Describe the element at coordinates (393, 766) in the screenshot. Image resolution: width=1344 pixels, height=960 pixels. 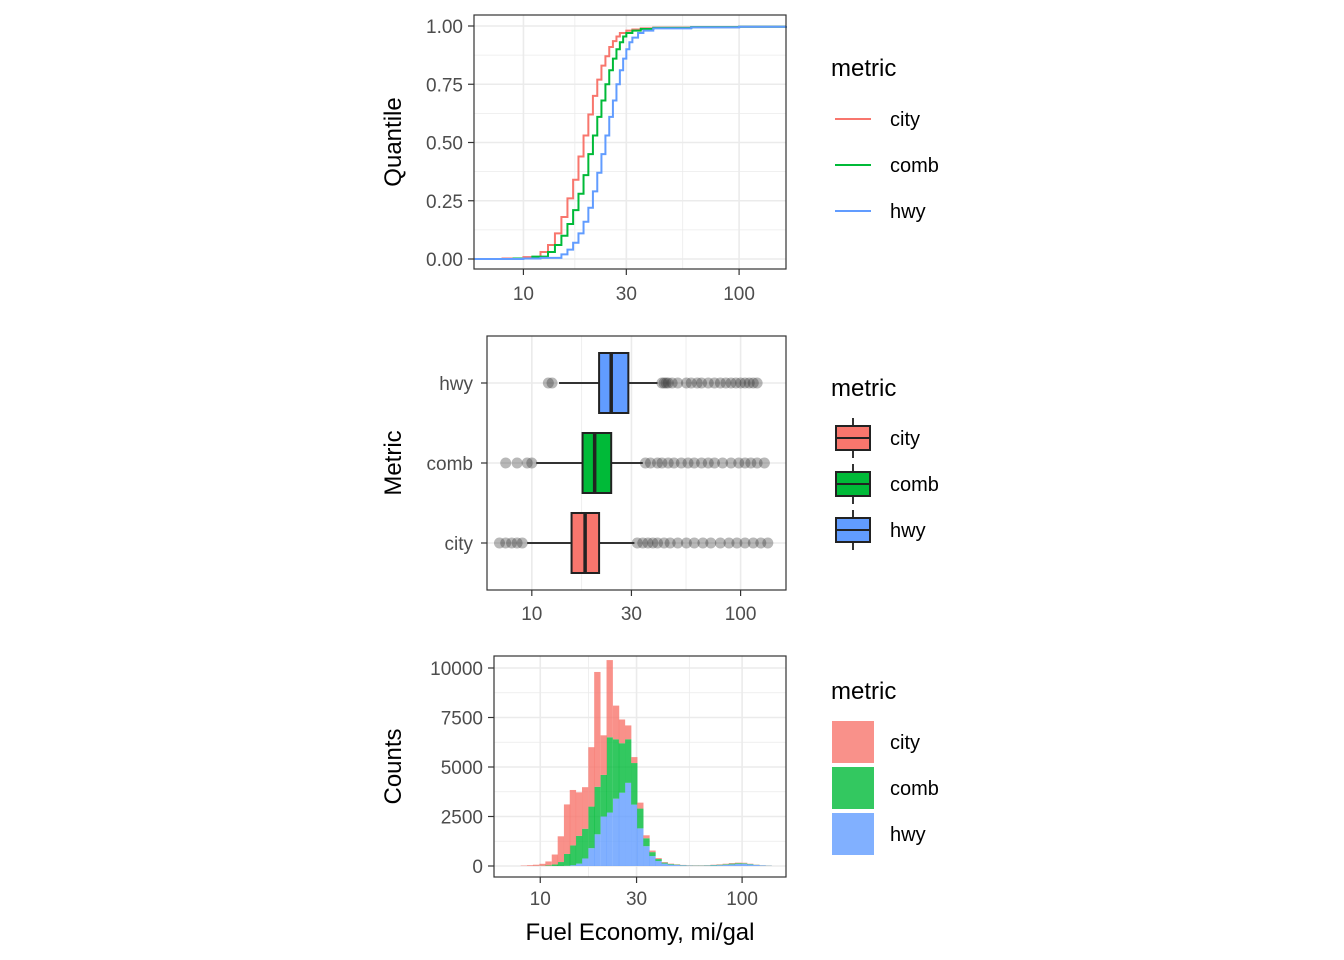
I see `hist-y-axis-title: Counts` at that location.